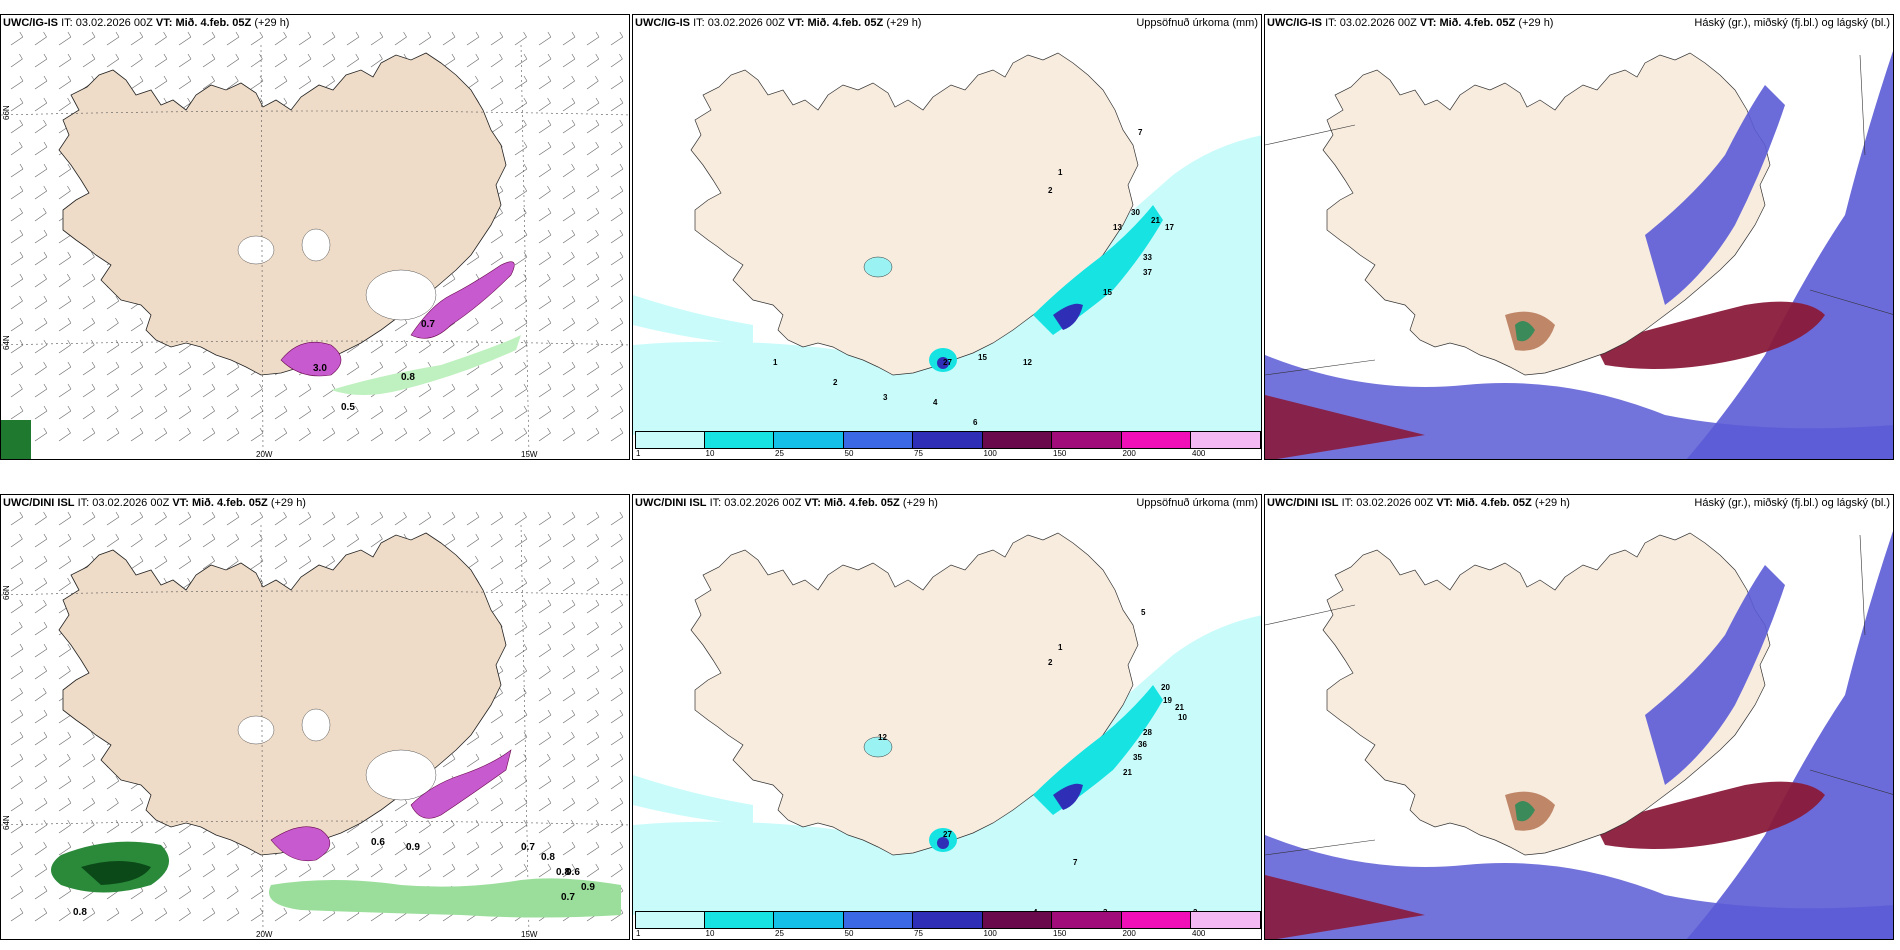 The width and height of the screenshot is (1900, 950). I want to click on value-label: 10, so click(1182, 717).